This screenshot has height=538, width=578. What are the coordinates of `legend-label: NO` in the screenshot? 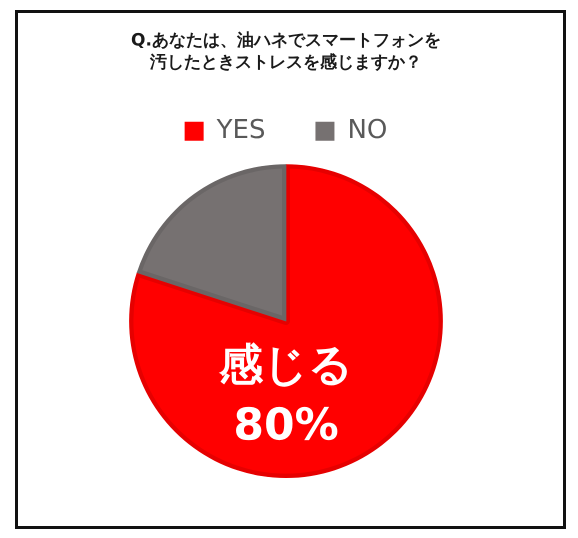 It's located at (367, 129).